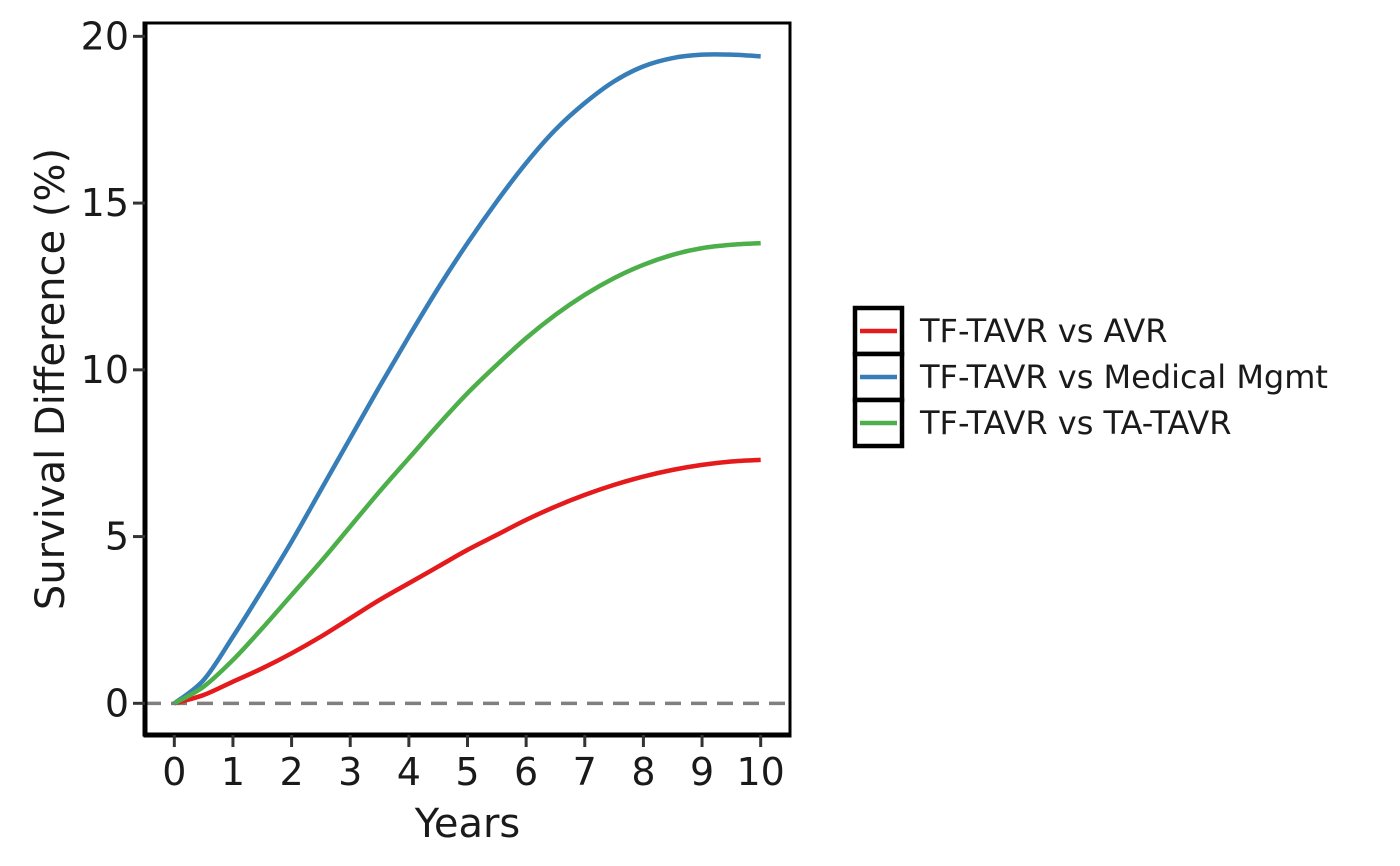 The width and height of the screenshot is (1400, 866). I want to click on x-tick-label: 1, so click(233, 772).